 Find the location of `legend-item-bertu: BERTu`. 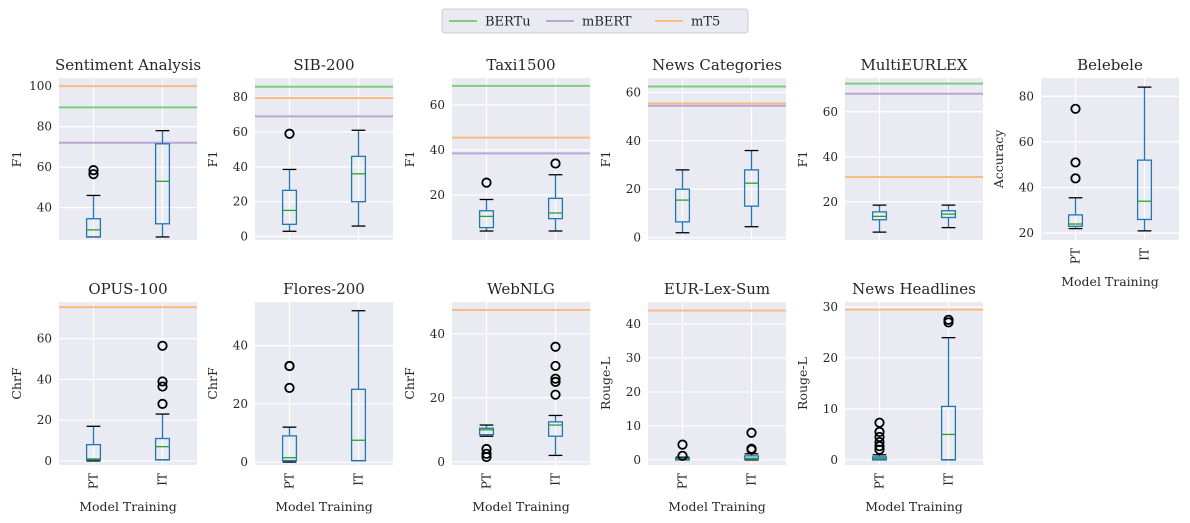

legend-item-bertu: BERTu is located at coordinates (490, 22).